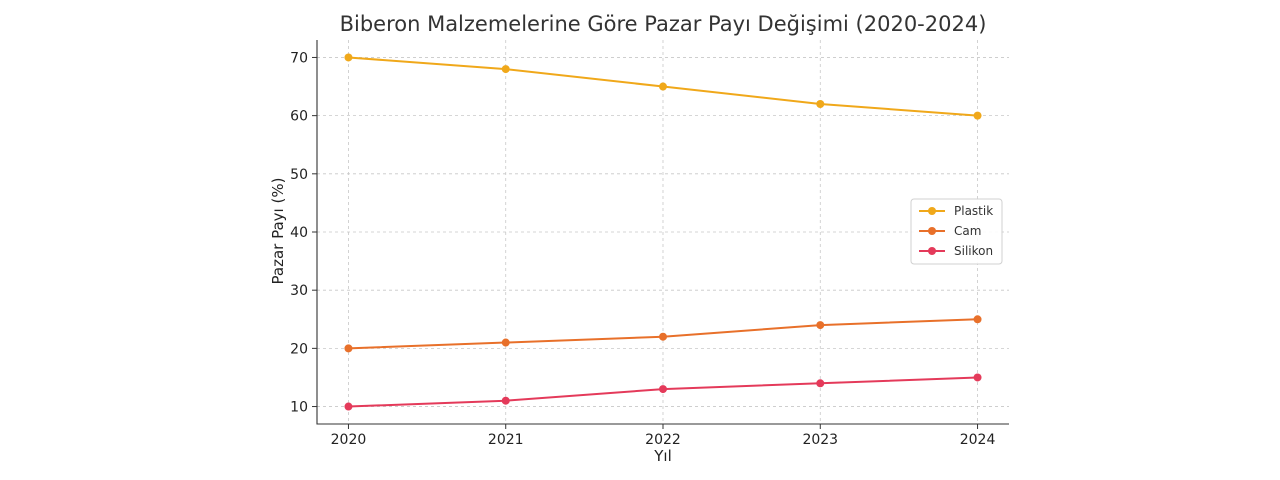  What do you see at coordinates (299, 175) in the screenshot?
I see `y-tick-label: 50` at bounding box center [299, 175].